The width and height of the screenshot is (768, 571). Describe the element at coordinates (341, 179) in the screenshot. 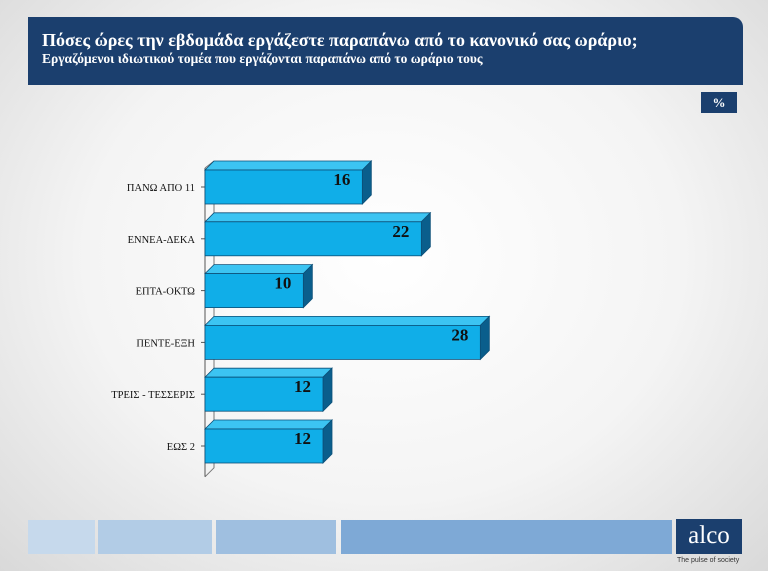

I see `data-label: 16` at that location.